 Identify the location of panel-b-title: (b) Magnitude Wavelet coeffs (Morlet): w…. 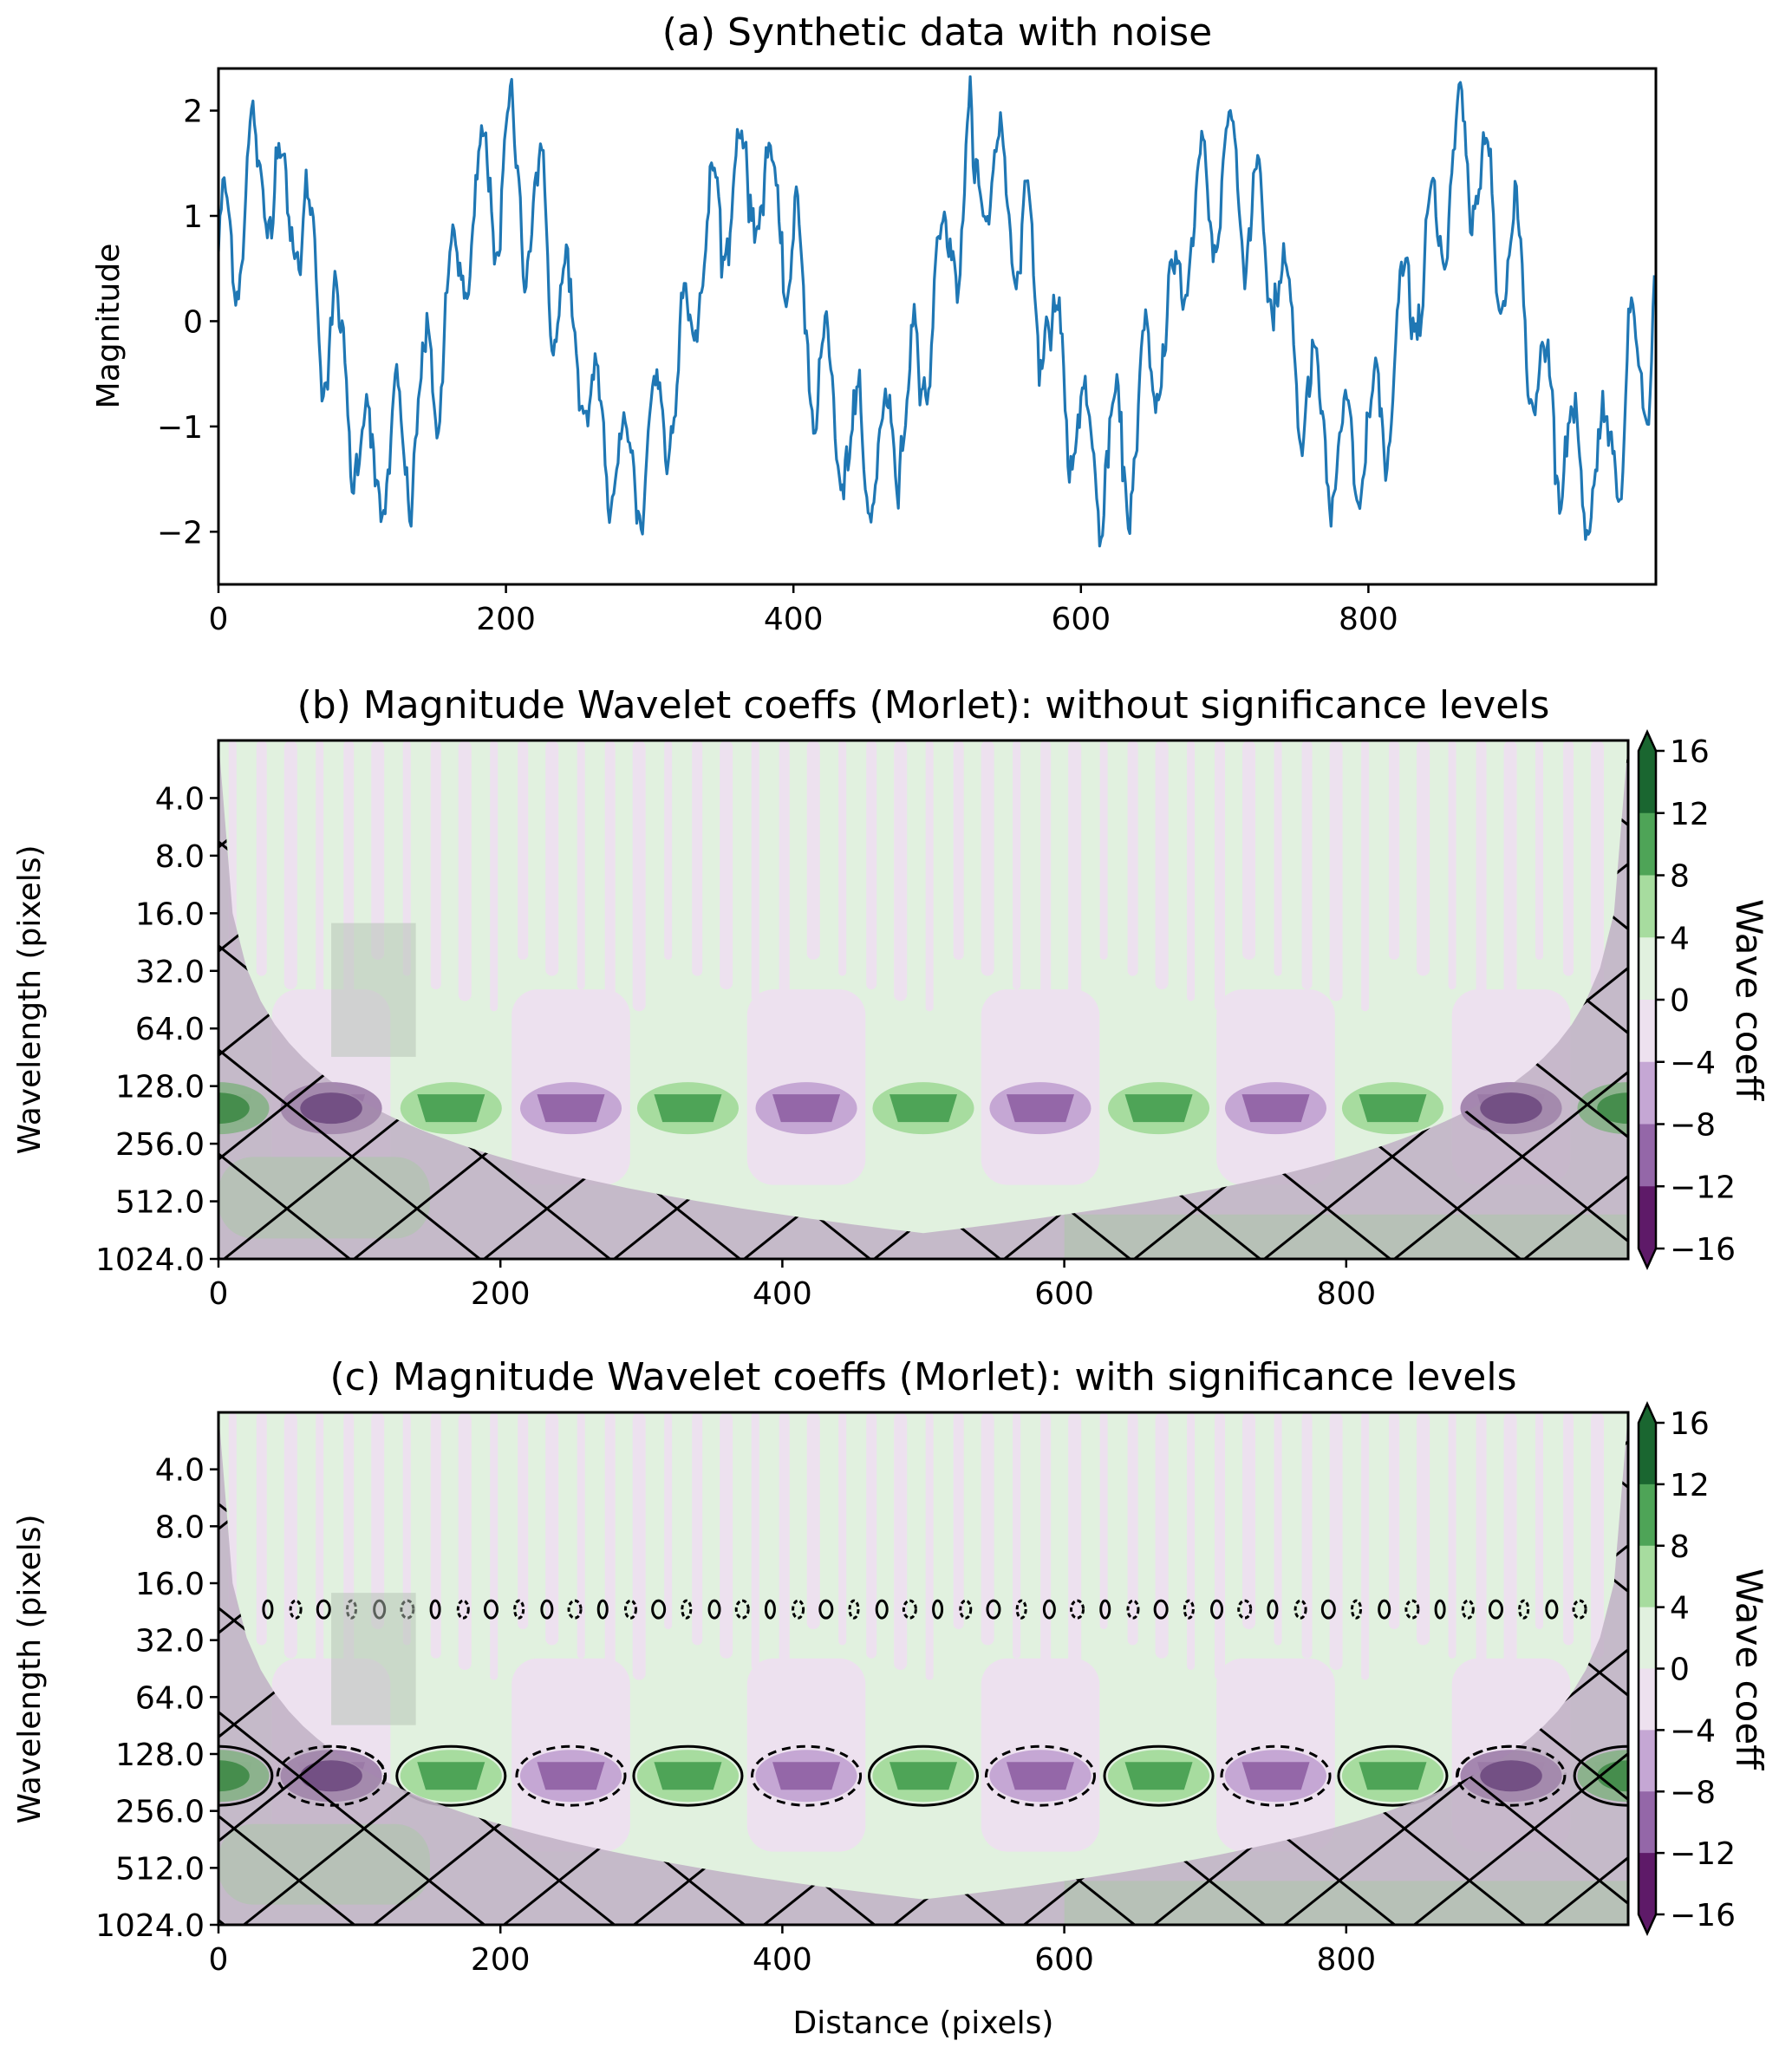
(923, 705).